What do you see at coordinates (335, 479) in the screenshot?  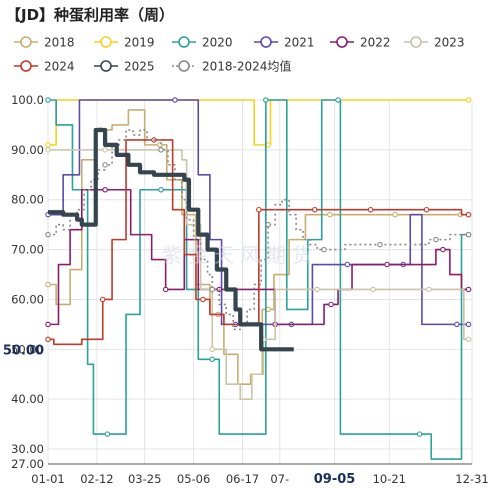 I see `x-tick-label: 09-05` at bounding box center [335, 479].